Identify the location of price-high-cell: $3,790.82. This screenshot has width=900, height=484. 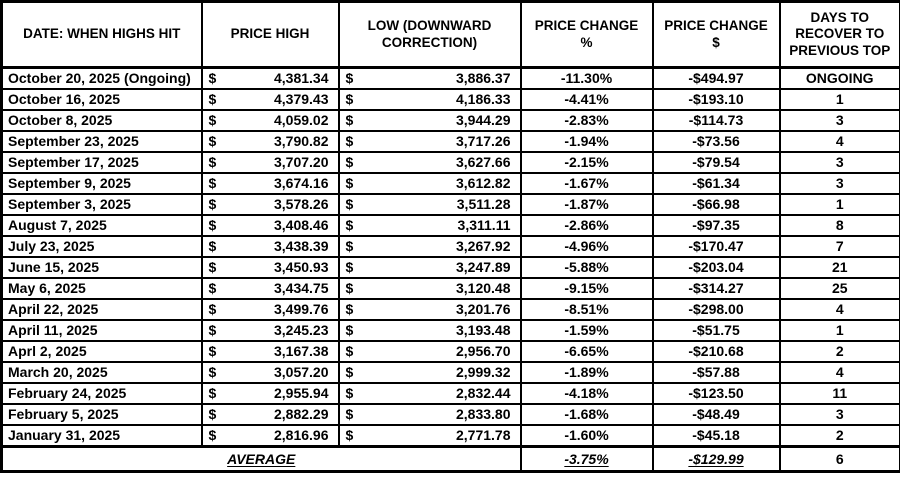
(270, 141).